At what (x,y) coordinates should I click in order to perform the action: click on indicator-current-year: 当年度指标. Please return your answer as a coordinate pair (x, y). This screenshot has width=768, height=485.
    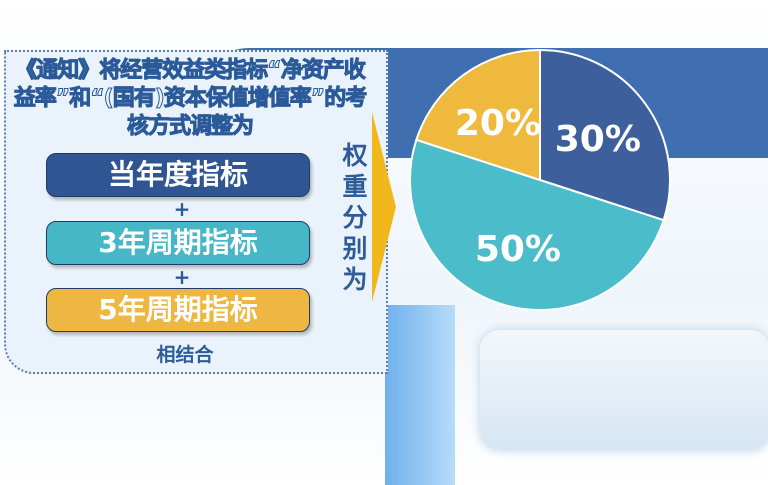
    Looking at the image, I should click on (178, 175).